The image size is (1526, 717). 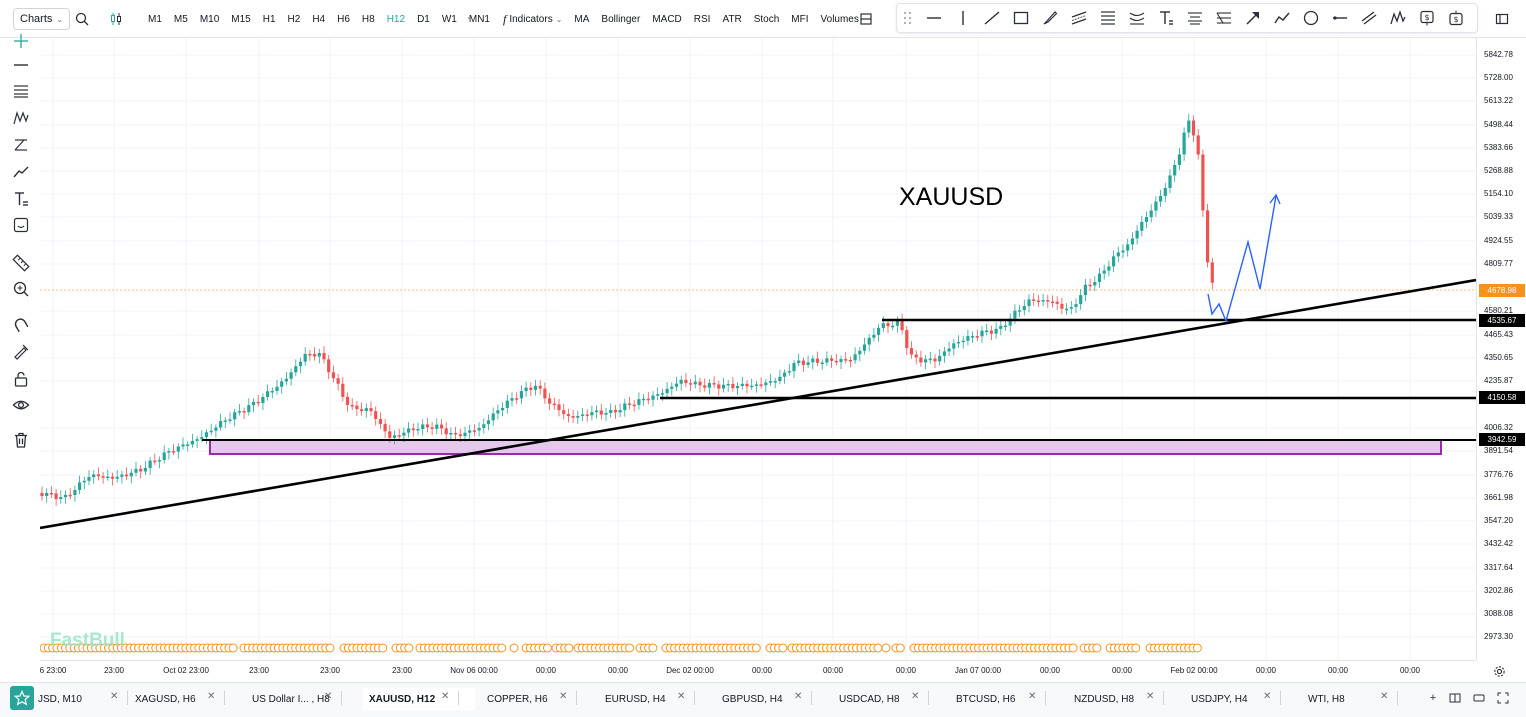 What do you see at coordinates (21, 405) in the screenshot?
I see `eye-icon` at bounding box center [21, 405].